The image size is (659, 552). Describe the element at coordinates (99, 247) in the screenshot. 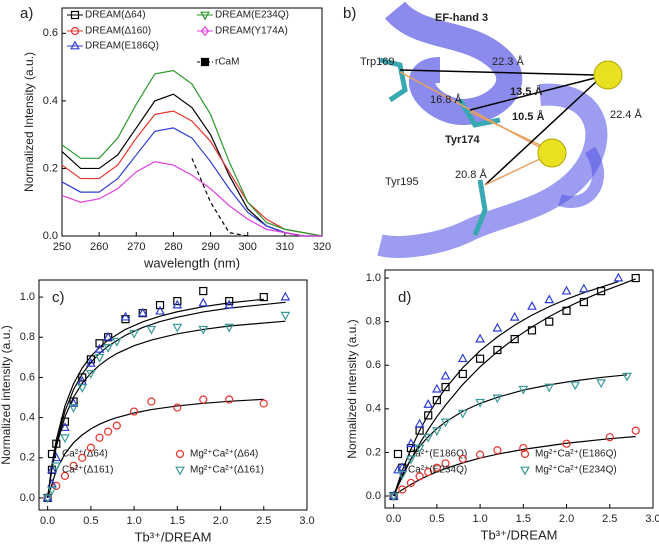

I see `x-tick-label: 260` at that location.